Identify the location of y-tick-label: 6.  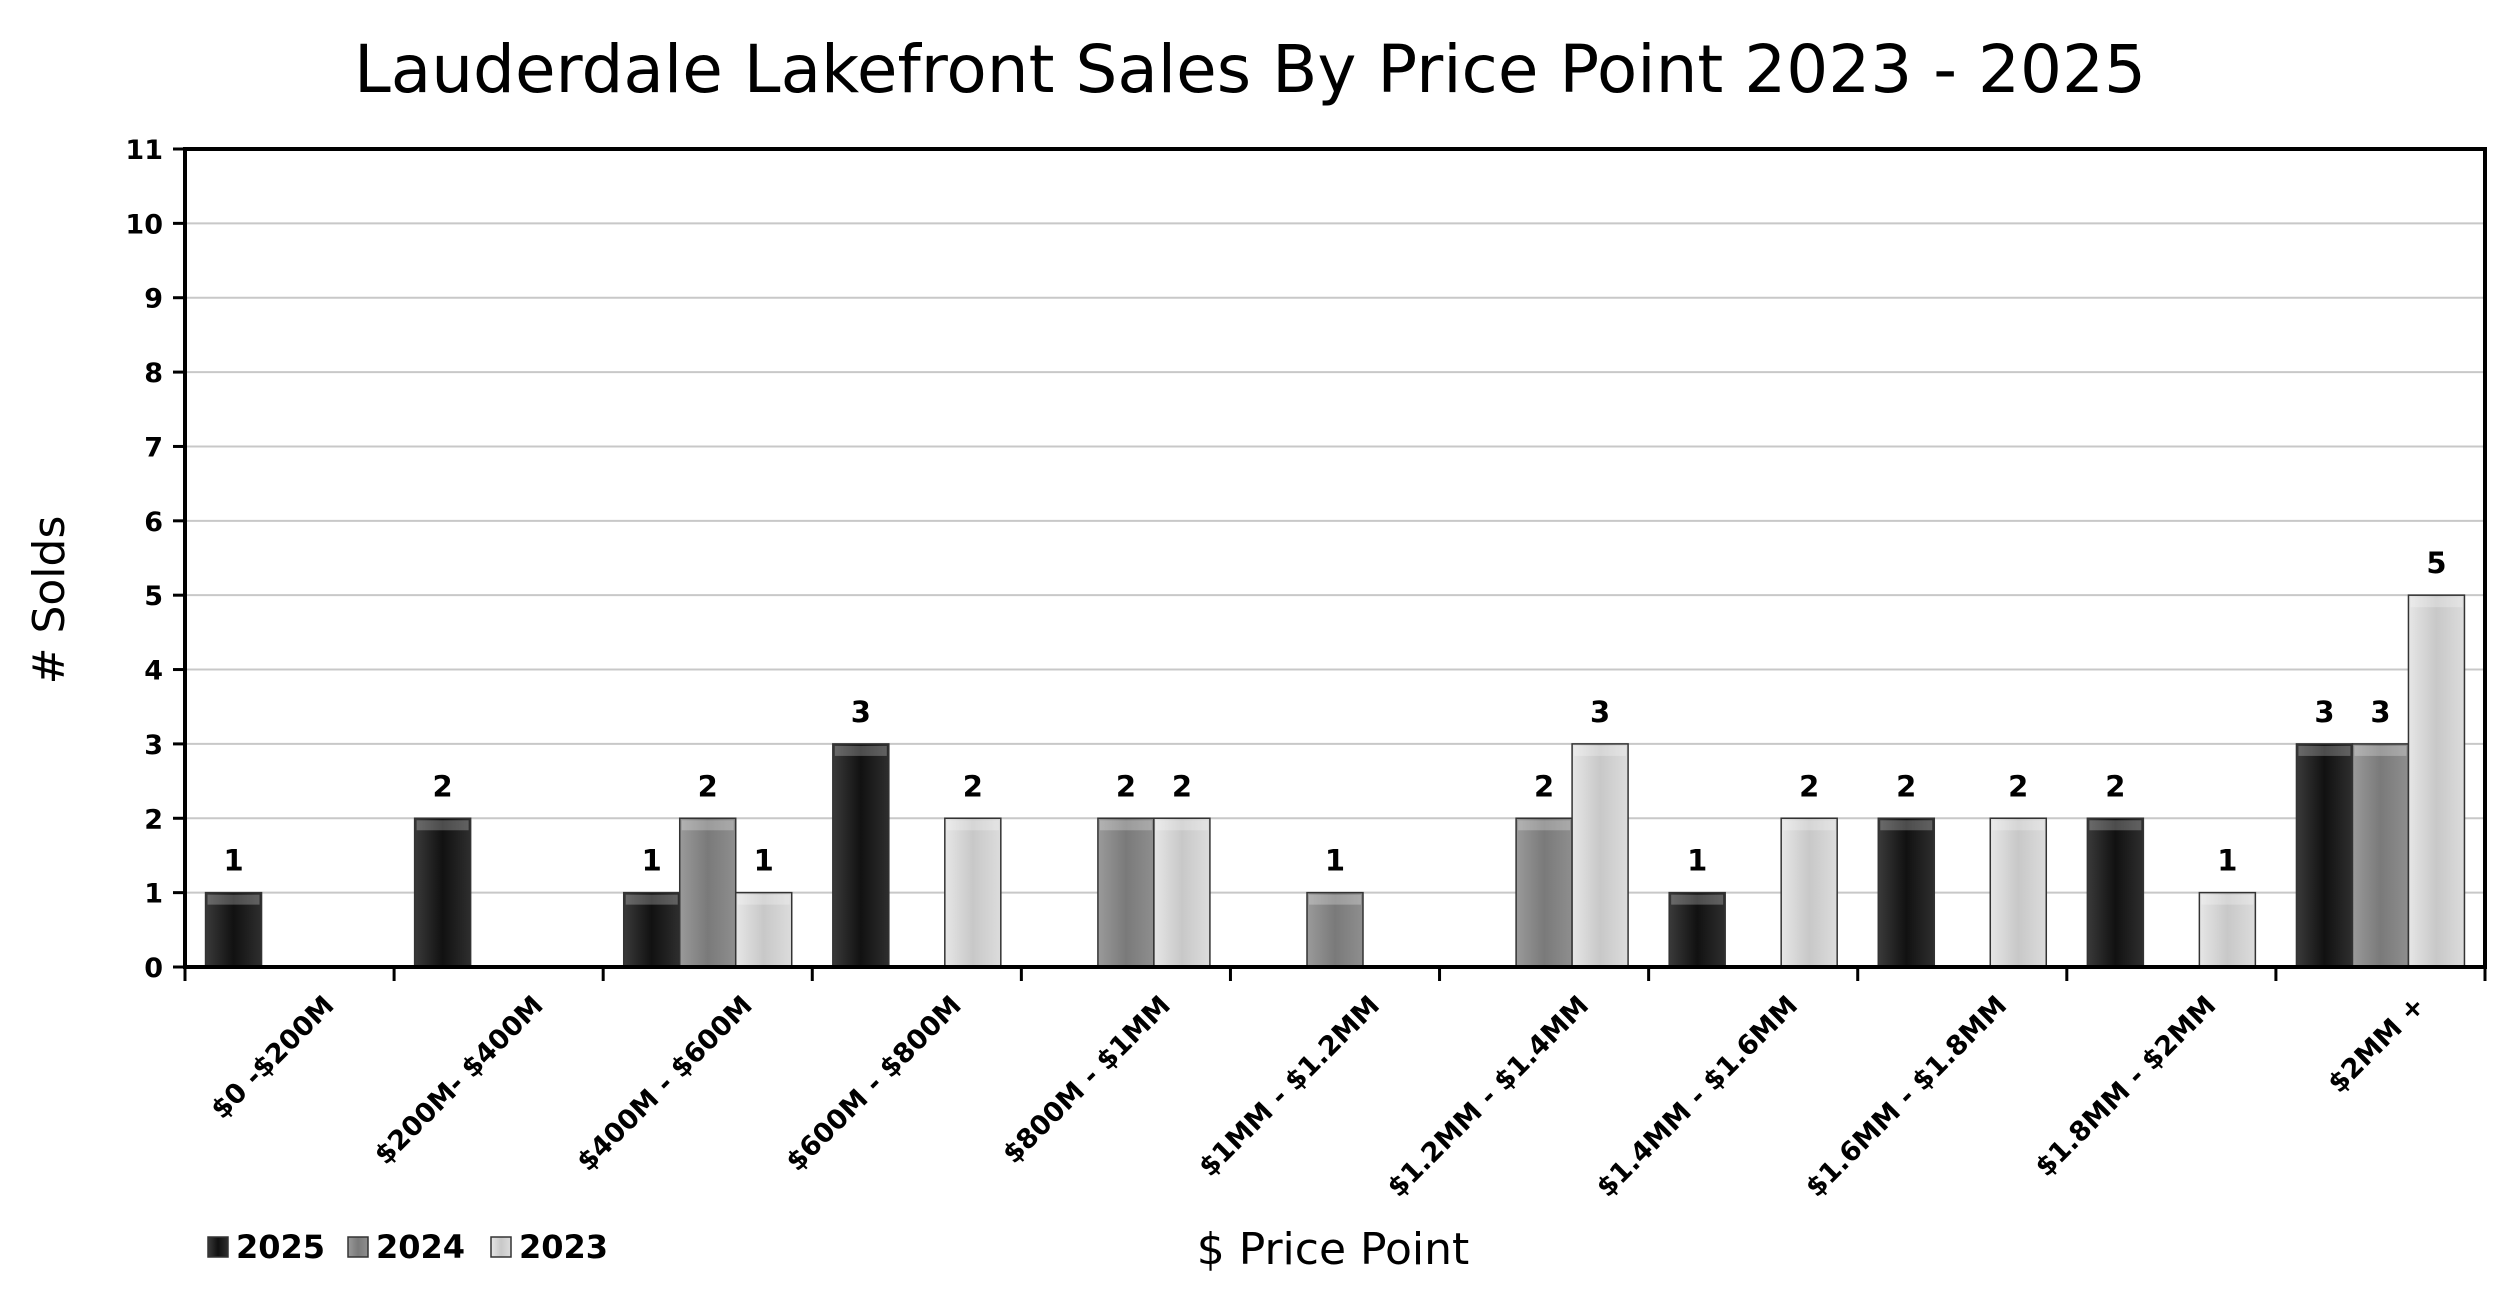
(153, 522).